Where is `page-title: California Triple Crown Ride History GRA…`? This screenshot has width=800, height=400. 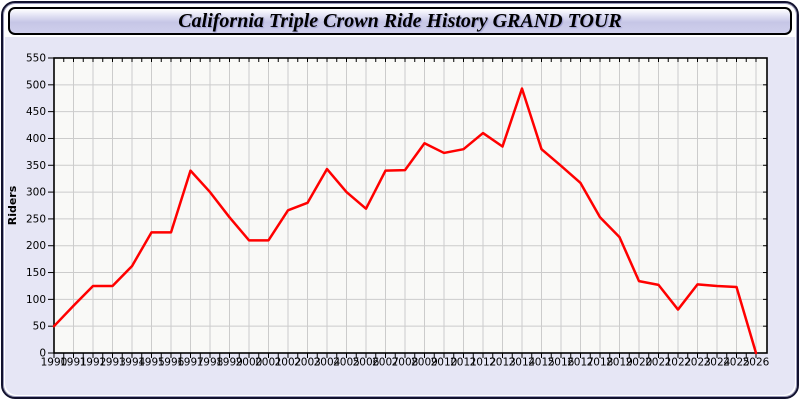 page-title: California Triple Crown Ride History GRA… is located at coordinates (400, 21).